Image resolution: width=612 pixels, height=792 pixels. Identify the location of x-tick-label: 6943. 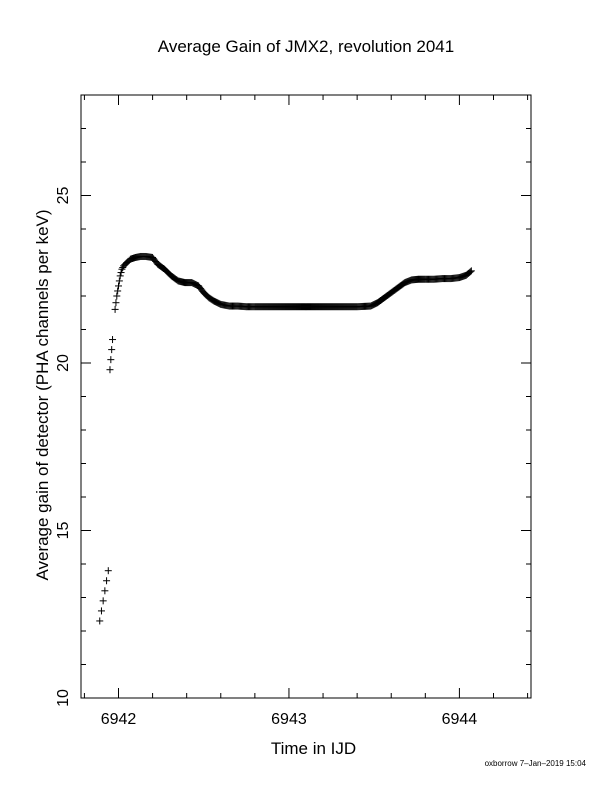
(289, 719).